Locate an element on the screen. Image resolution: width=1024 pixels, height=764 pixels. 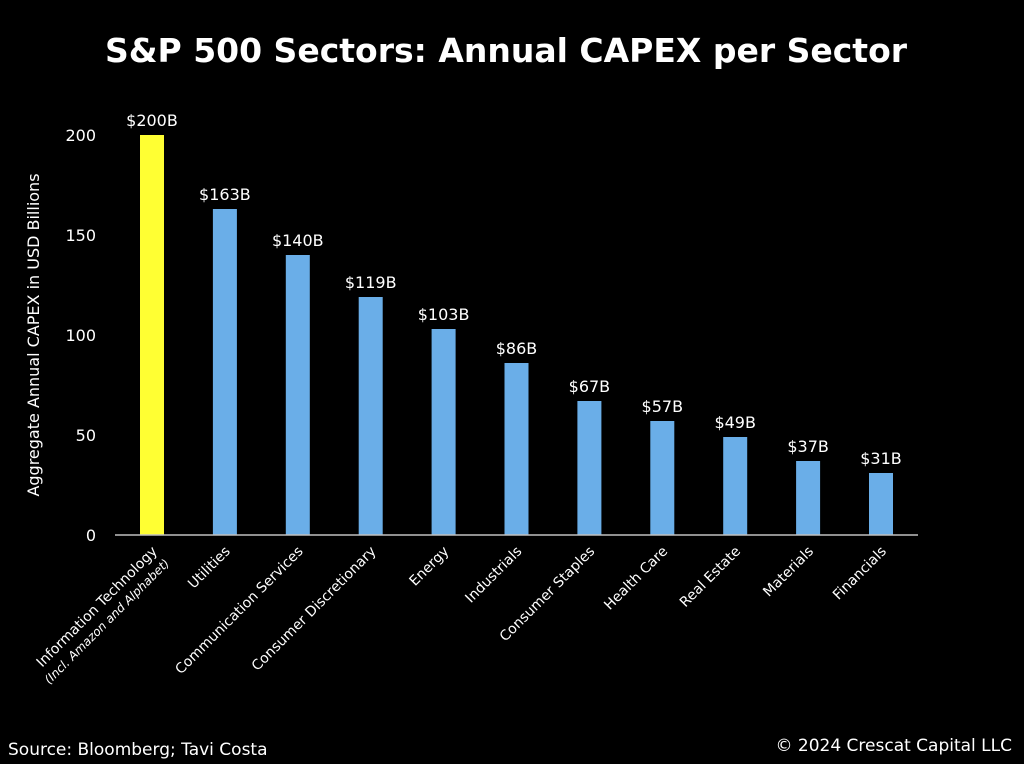
x-tick-label: Consumer Discretionary is located at coordinates (314, 609).